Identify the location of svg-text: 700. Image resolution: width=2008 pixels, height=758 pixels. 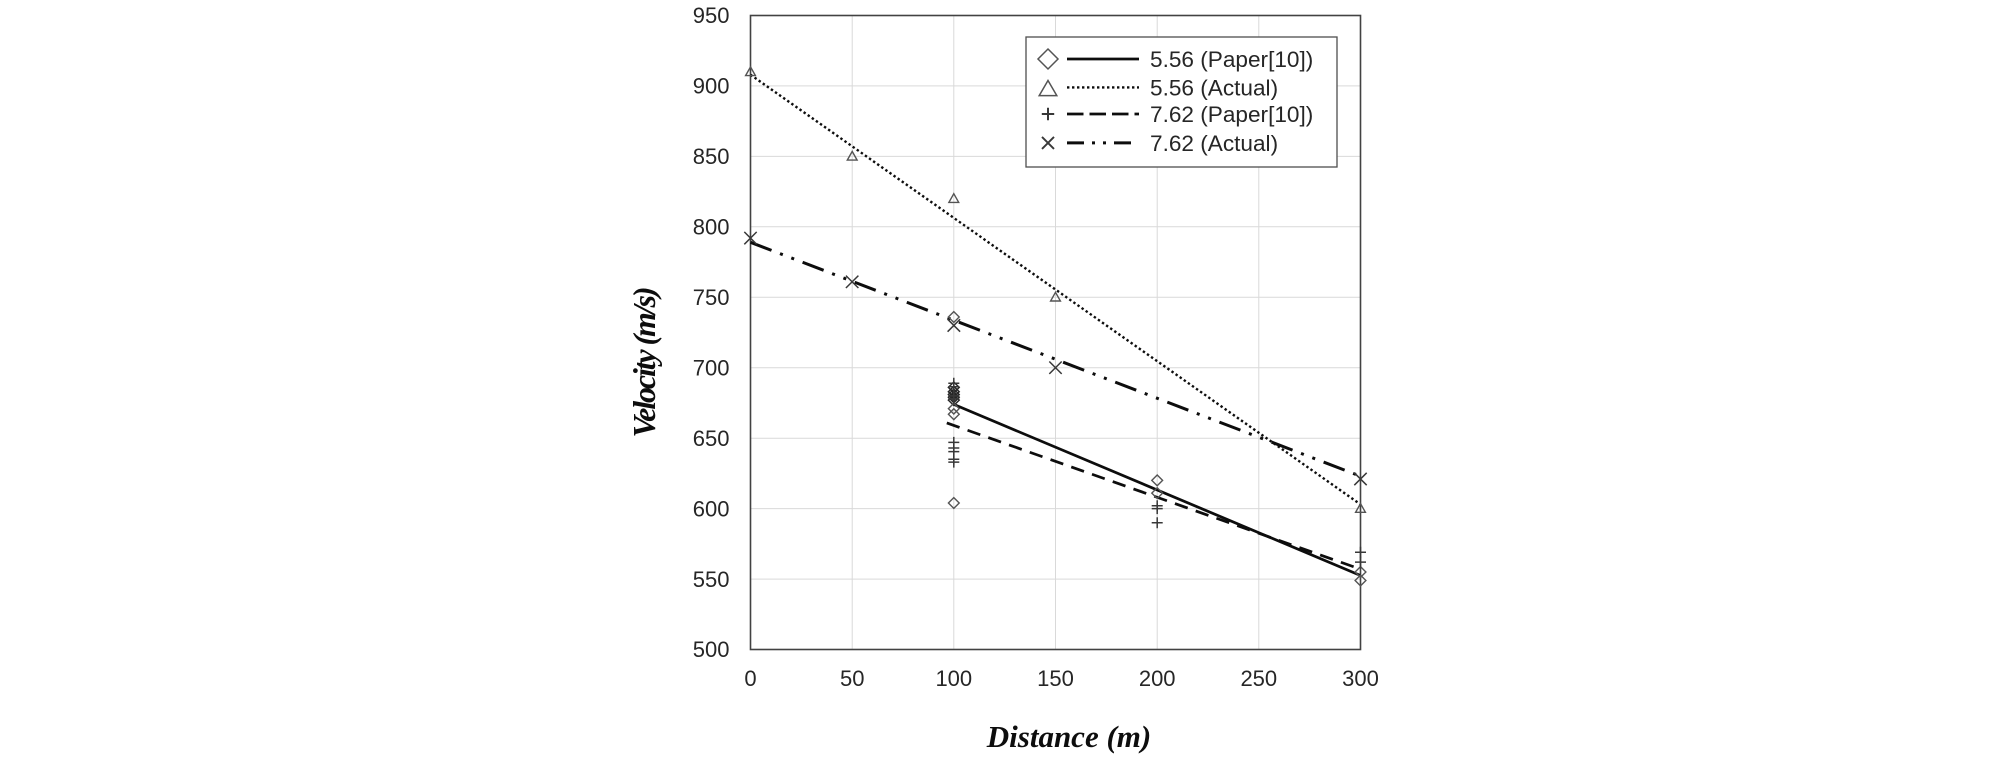
(711, 367).